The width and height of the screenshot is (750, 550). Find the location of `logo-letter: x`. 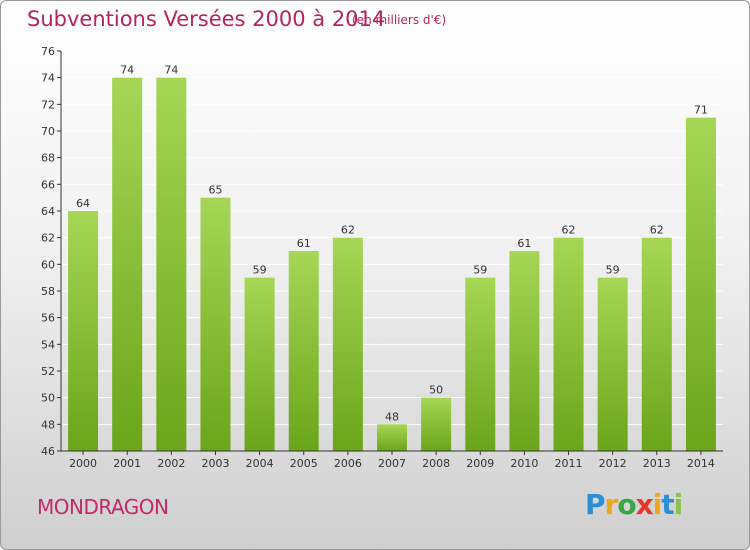

logo-letter: x is located at coordinates (644, 504).